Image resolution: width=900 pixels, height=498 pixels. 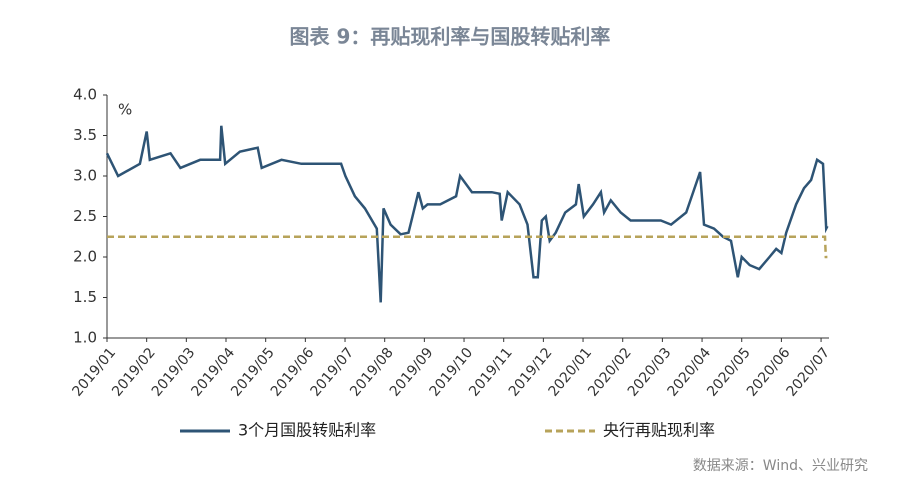 What do you see at coordinates (85, 216) in the screenshot?
I see `y-tick-label: 2.5` at bounding box center [85, 216].